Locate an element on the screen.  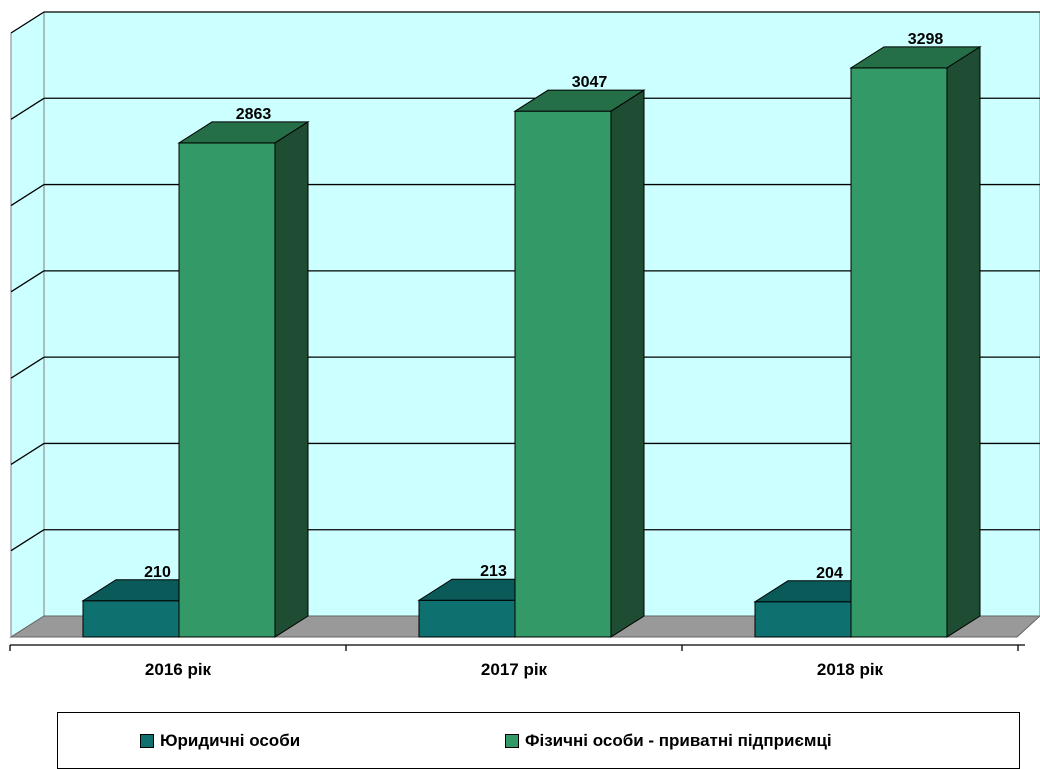
legend-swatch-individuals is located at coordinates (512, 741).